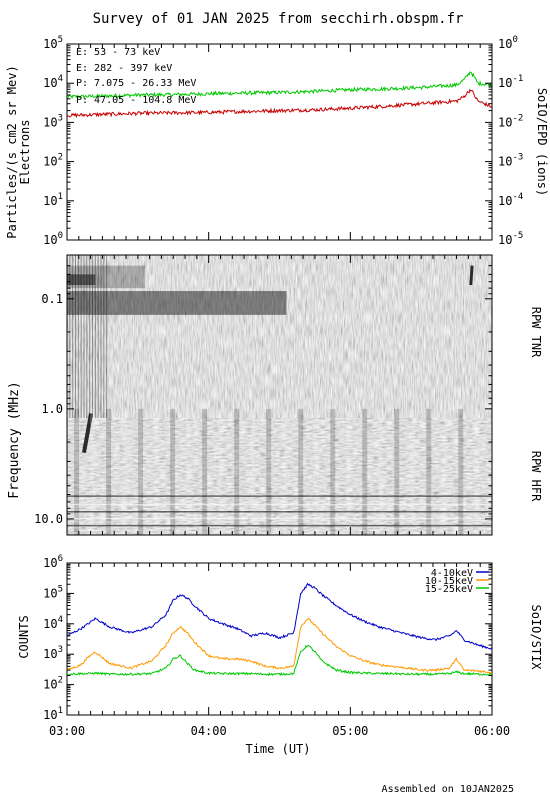 Image resolution: width=550 pixels, height=800 pixels. I want to click on stix-yaxis-label: 10³, so click(53, 653).